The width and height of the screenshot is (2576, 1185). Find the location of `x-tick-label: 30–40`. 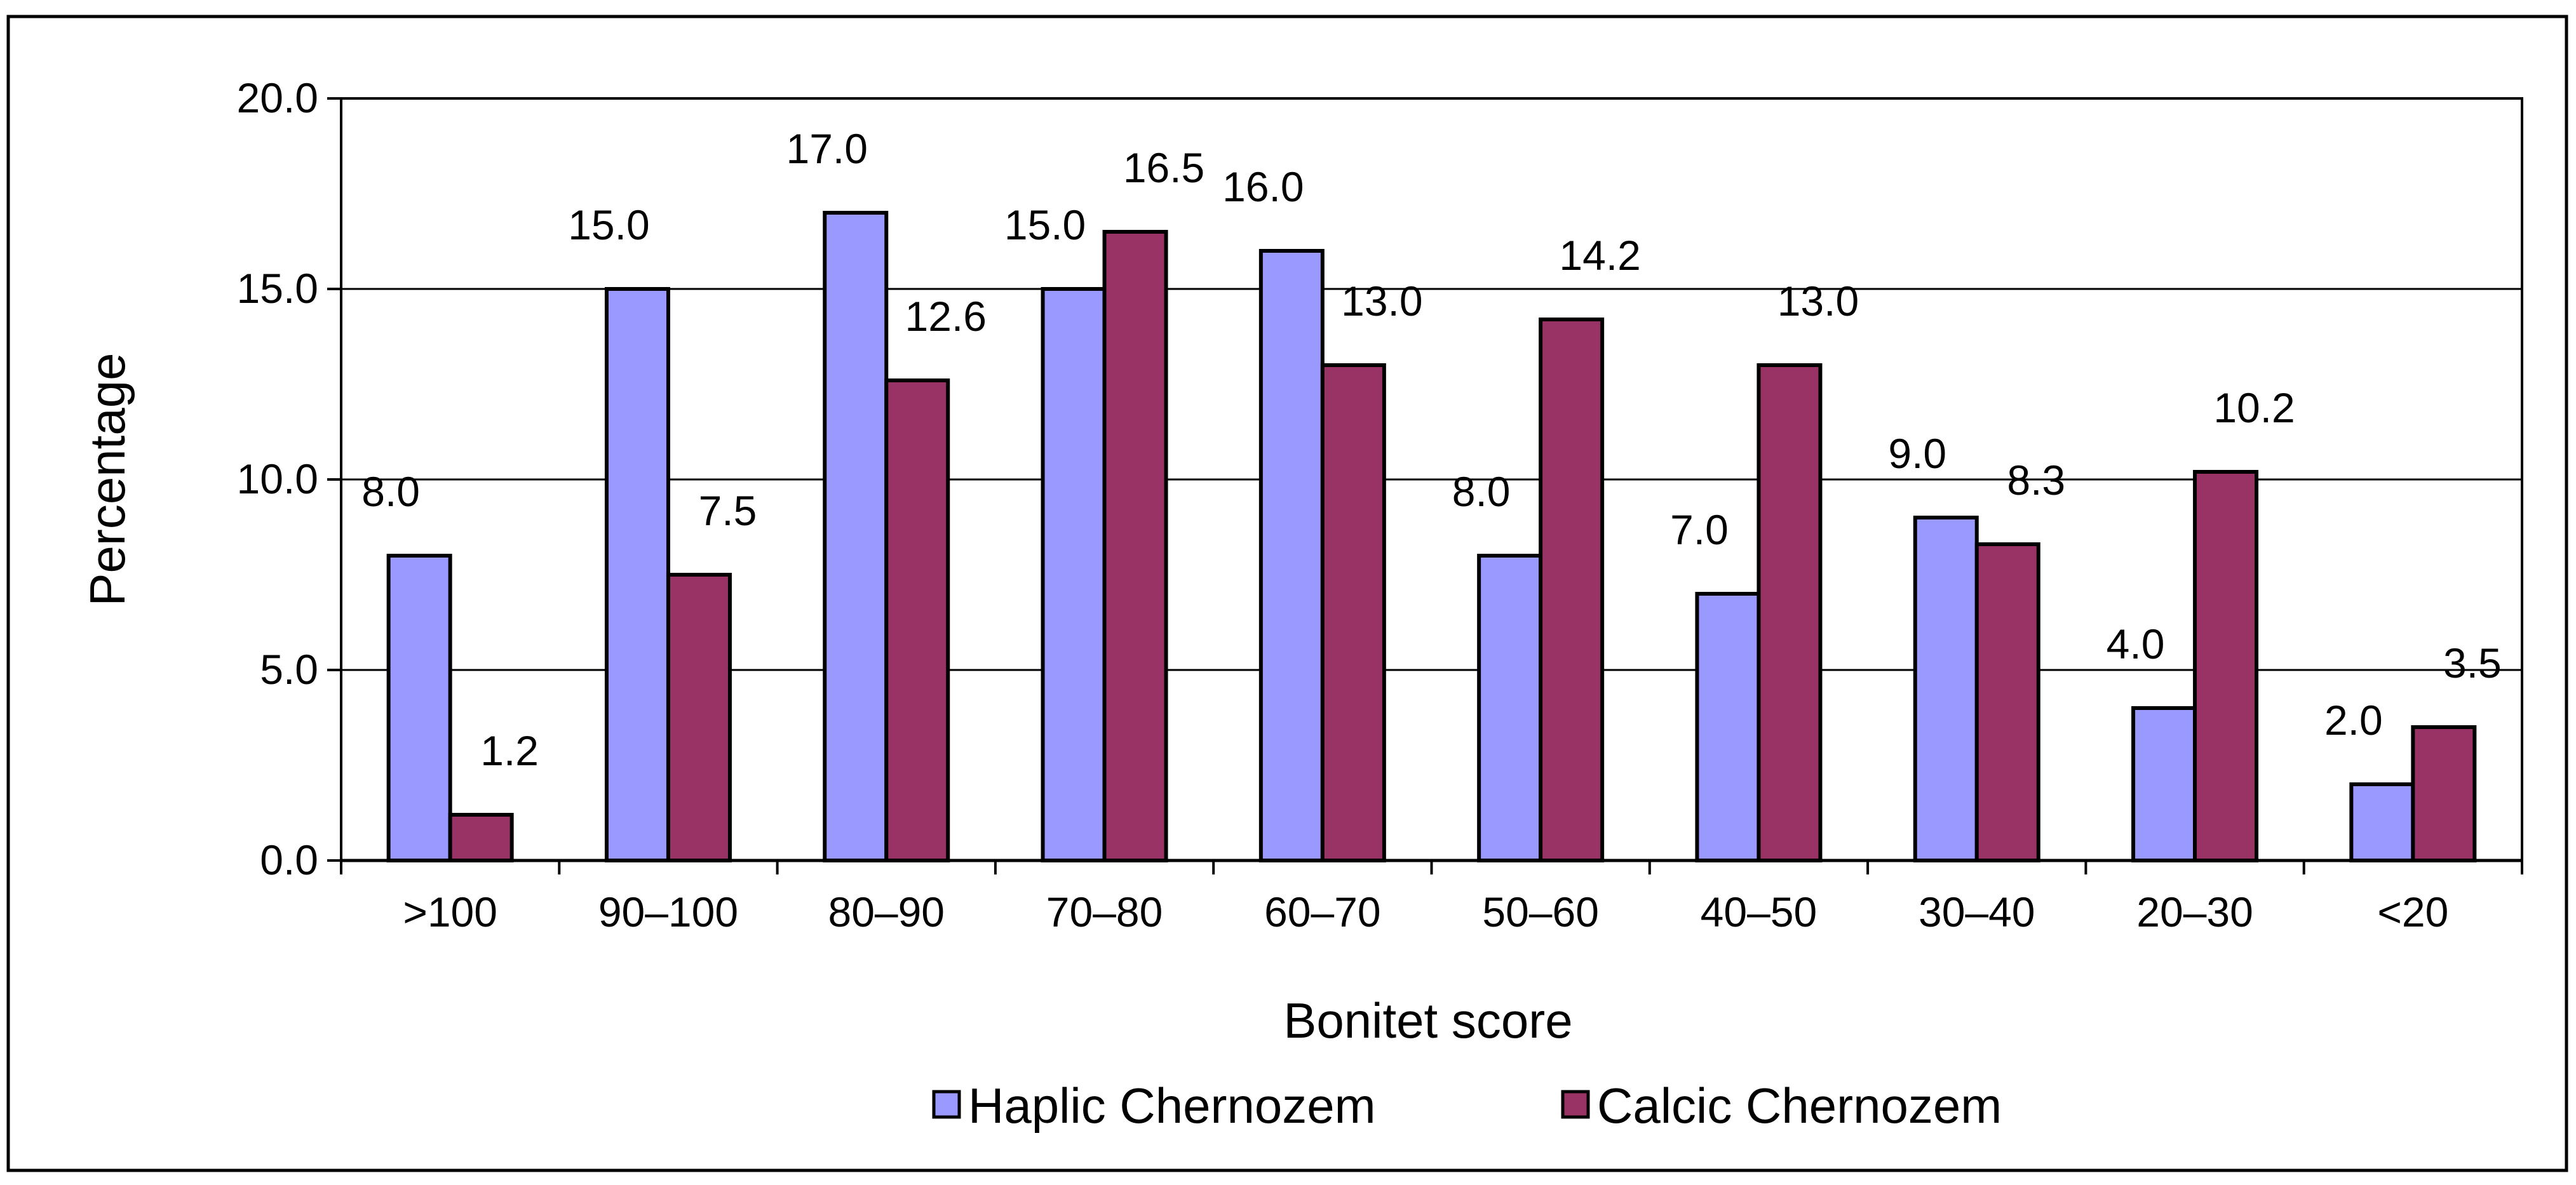

x-tick-label: 30–40 is located at coordinates (1977, 911).